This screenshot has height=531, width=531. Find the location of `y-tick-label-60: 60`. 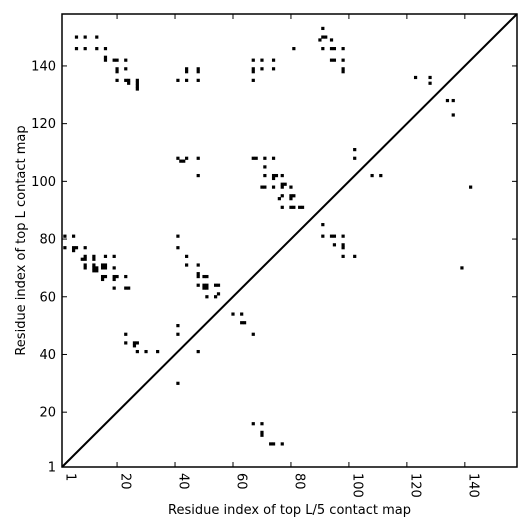

y-tick-label-60: 60 is located at coordinates (47, 297).